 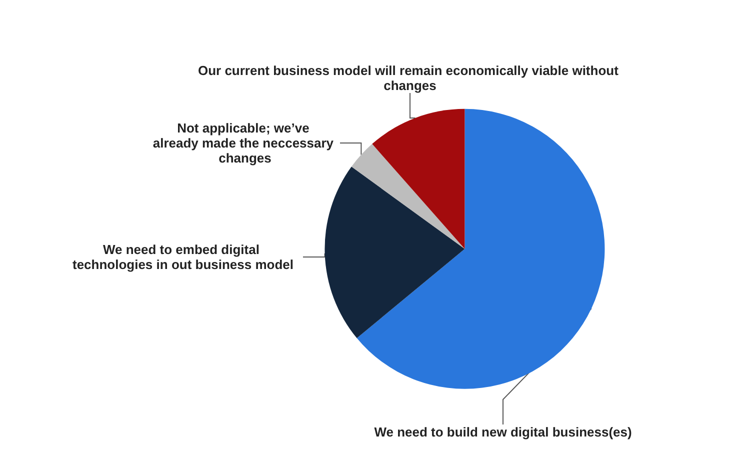 What do you see at coordinates (503, 432) in the screenshot?
I see `slice-label: We need to build new digital business(es)` at bounding box center [503, 432].